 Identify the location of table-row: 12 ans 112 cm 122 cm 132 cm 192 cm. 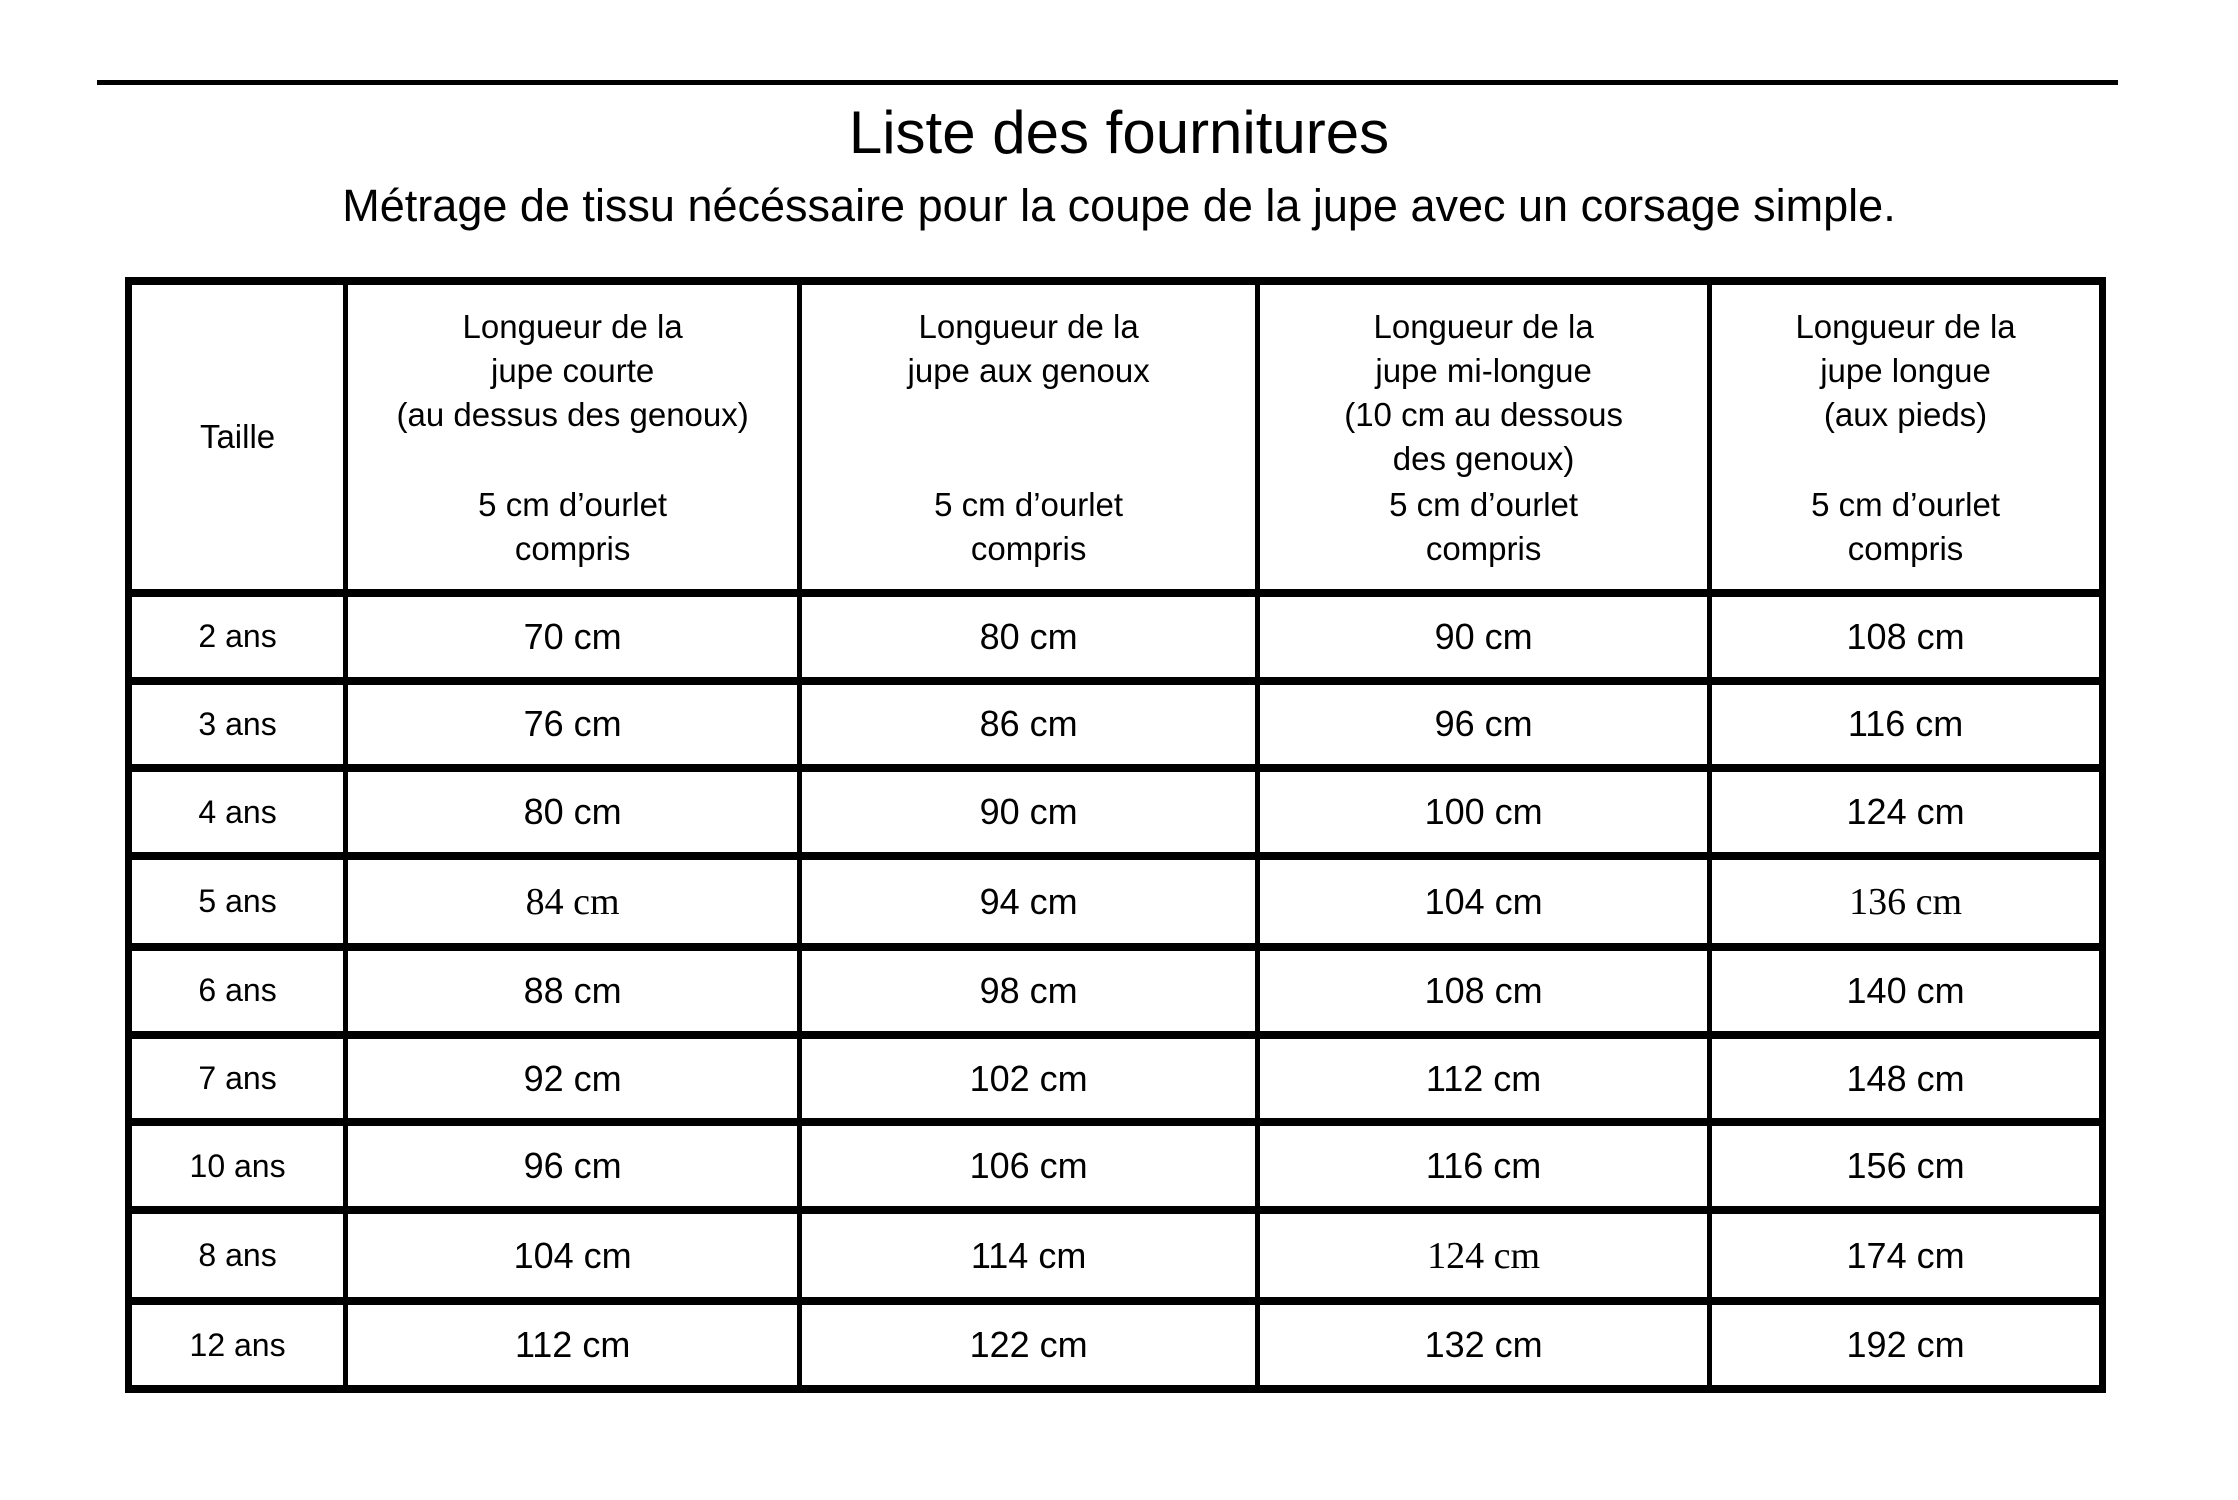
(1115, 1345).